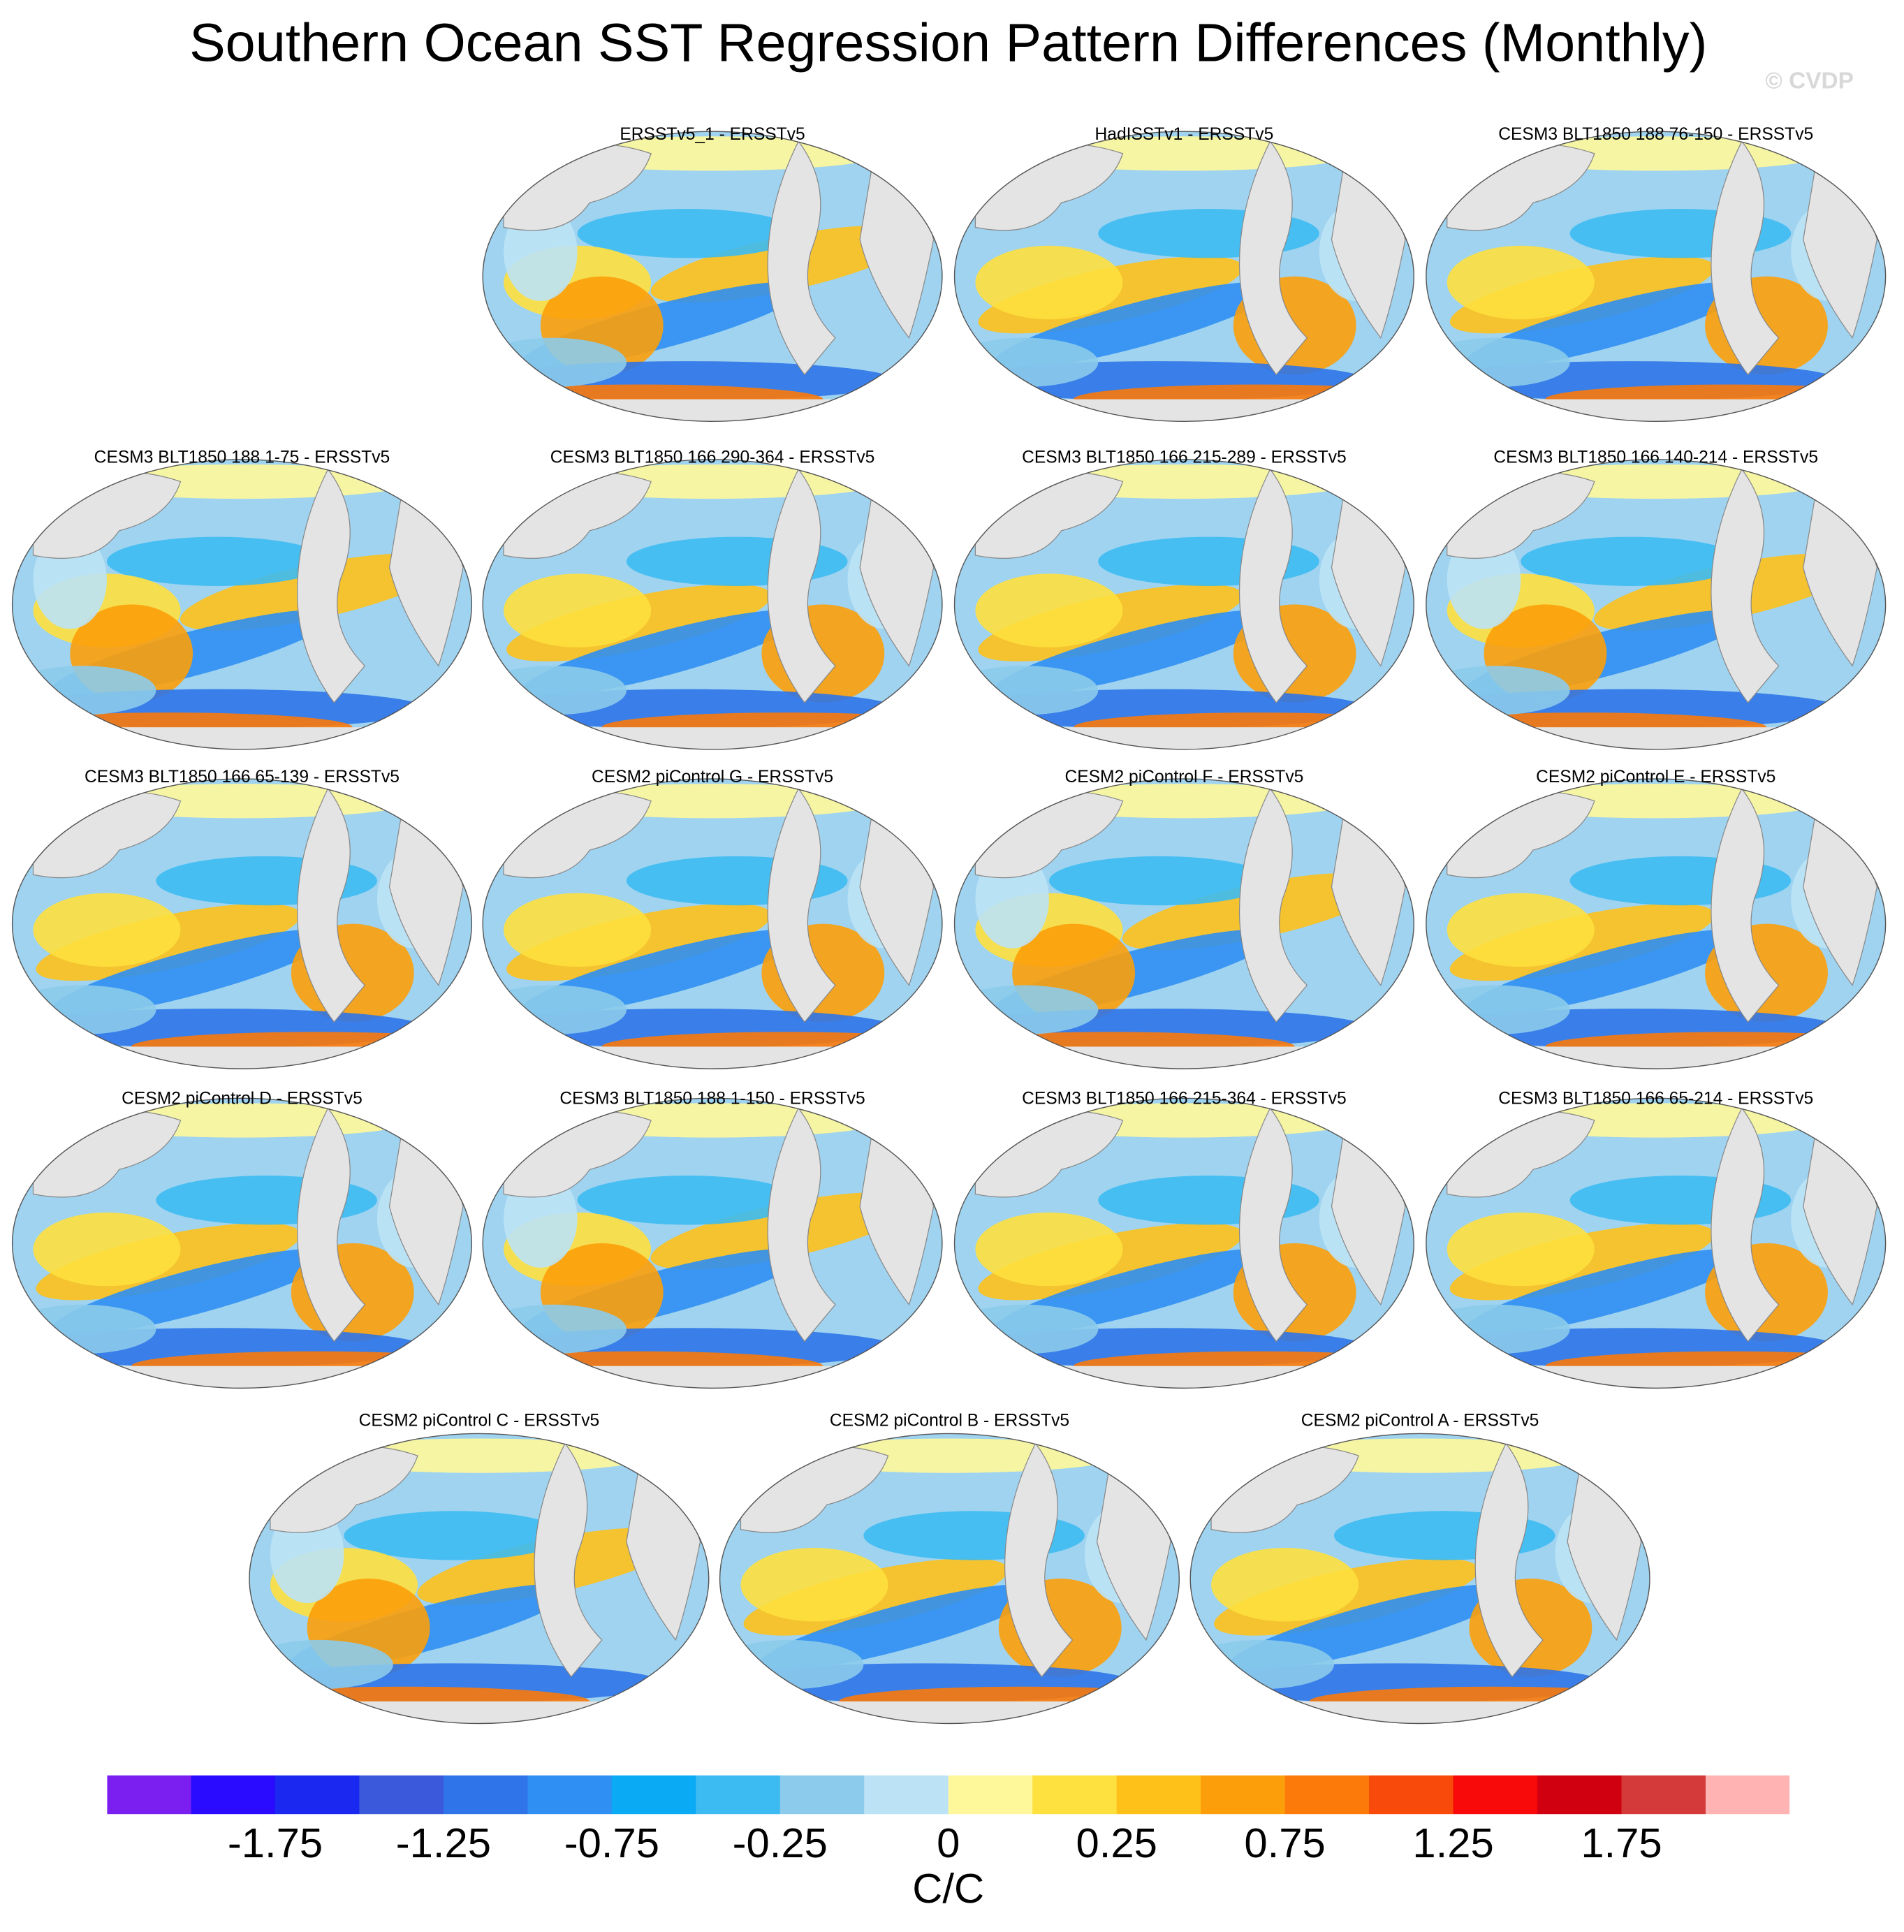 Image resolution: width=1904 pixels, height=1932 pixels. What do you see at coordinates (611, 1843) in the screenshot?
I see `colorbar-tick-label: -0.75` at bounding box center [611, 1843].